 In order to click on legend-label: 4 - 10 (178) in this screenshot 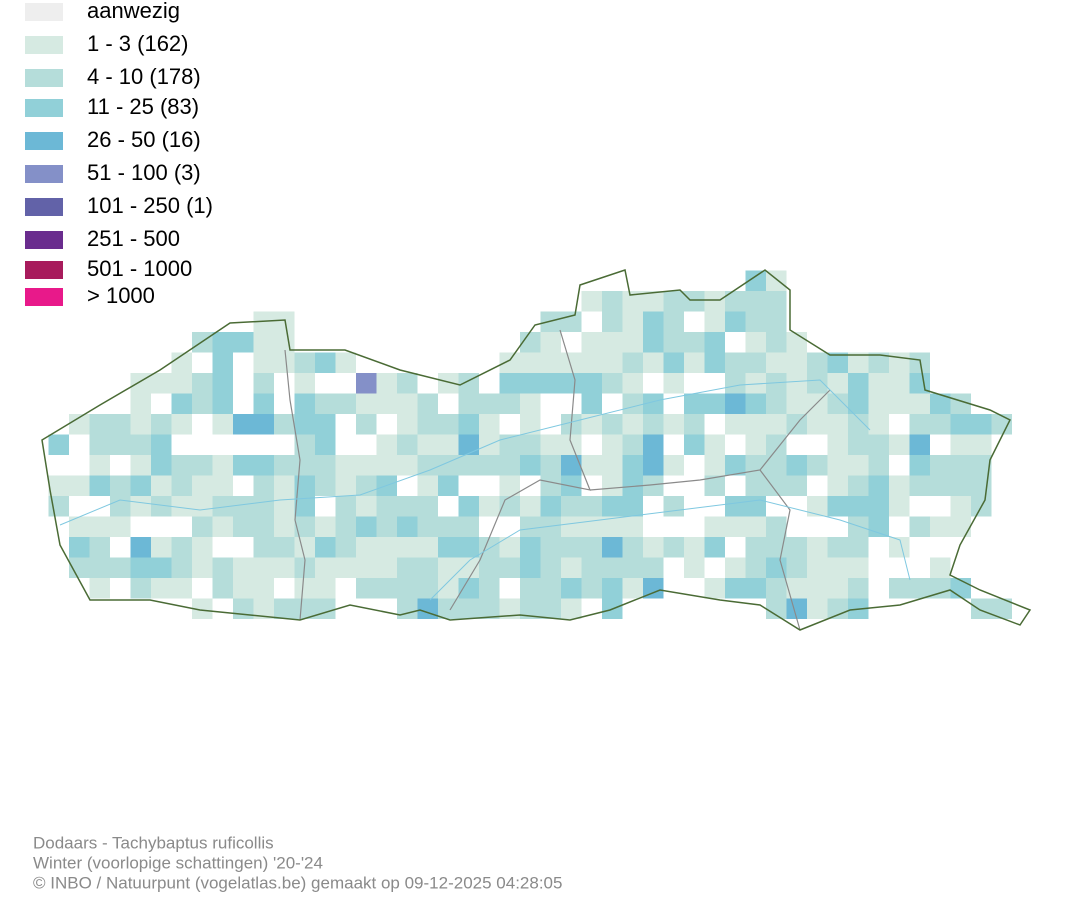, I will do `click(144, 76)`.